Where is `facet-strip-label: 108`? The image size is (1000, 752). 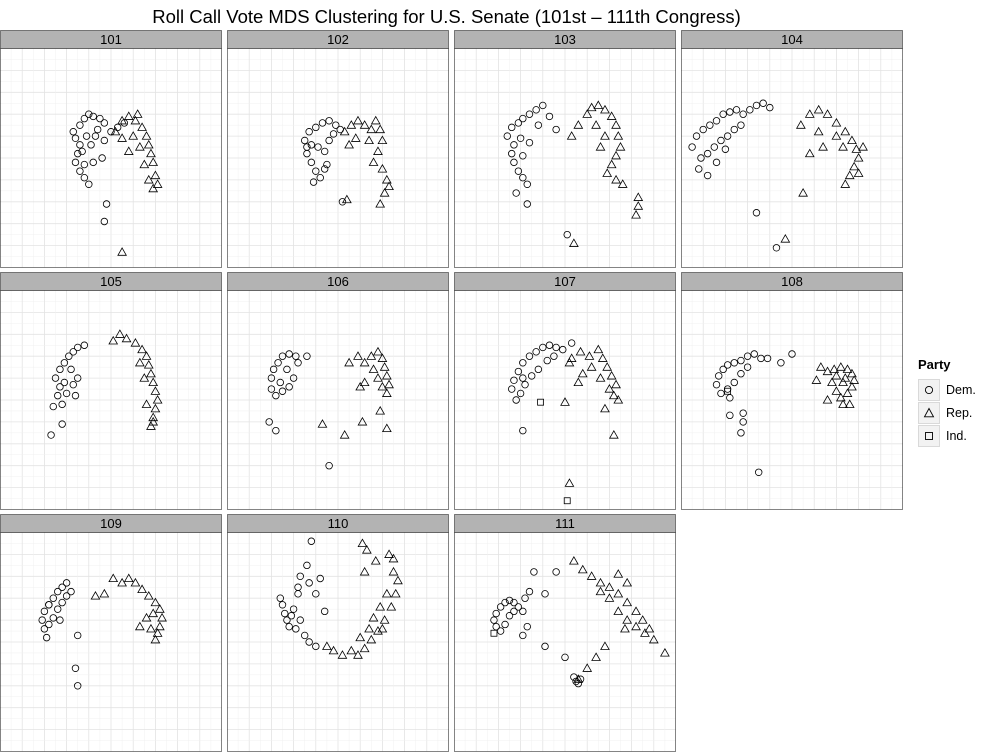
facet-strip-label: 108 is located at coordinates (792, 281).